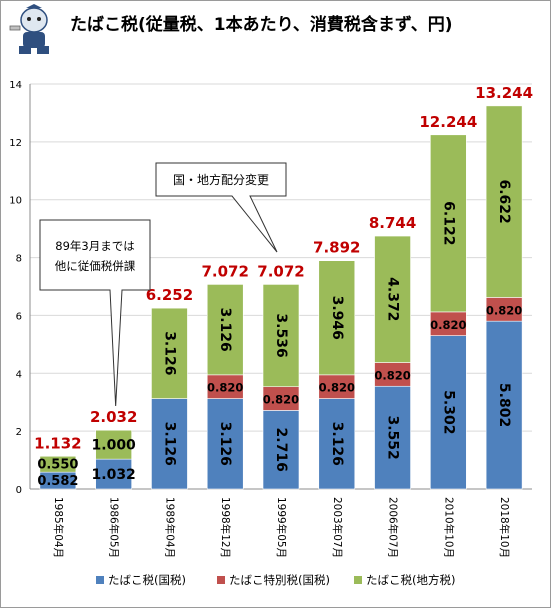 This screenshot has width=551, height=608. I want to click on bar-value-label: 6.122, so click(448, 223).